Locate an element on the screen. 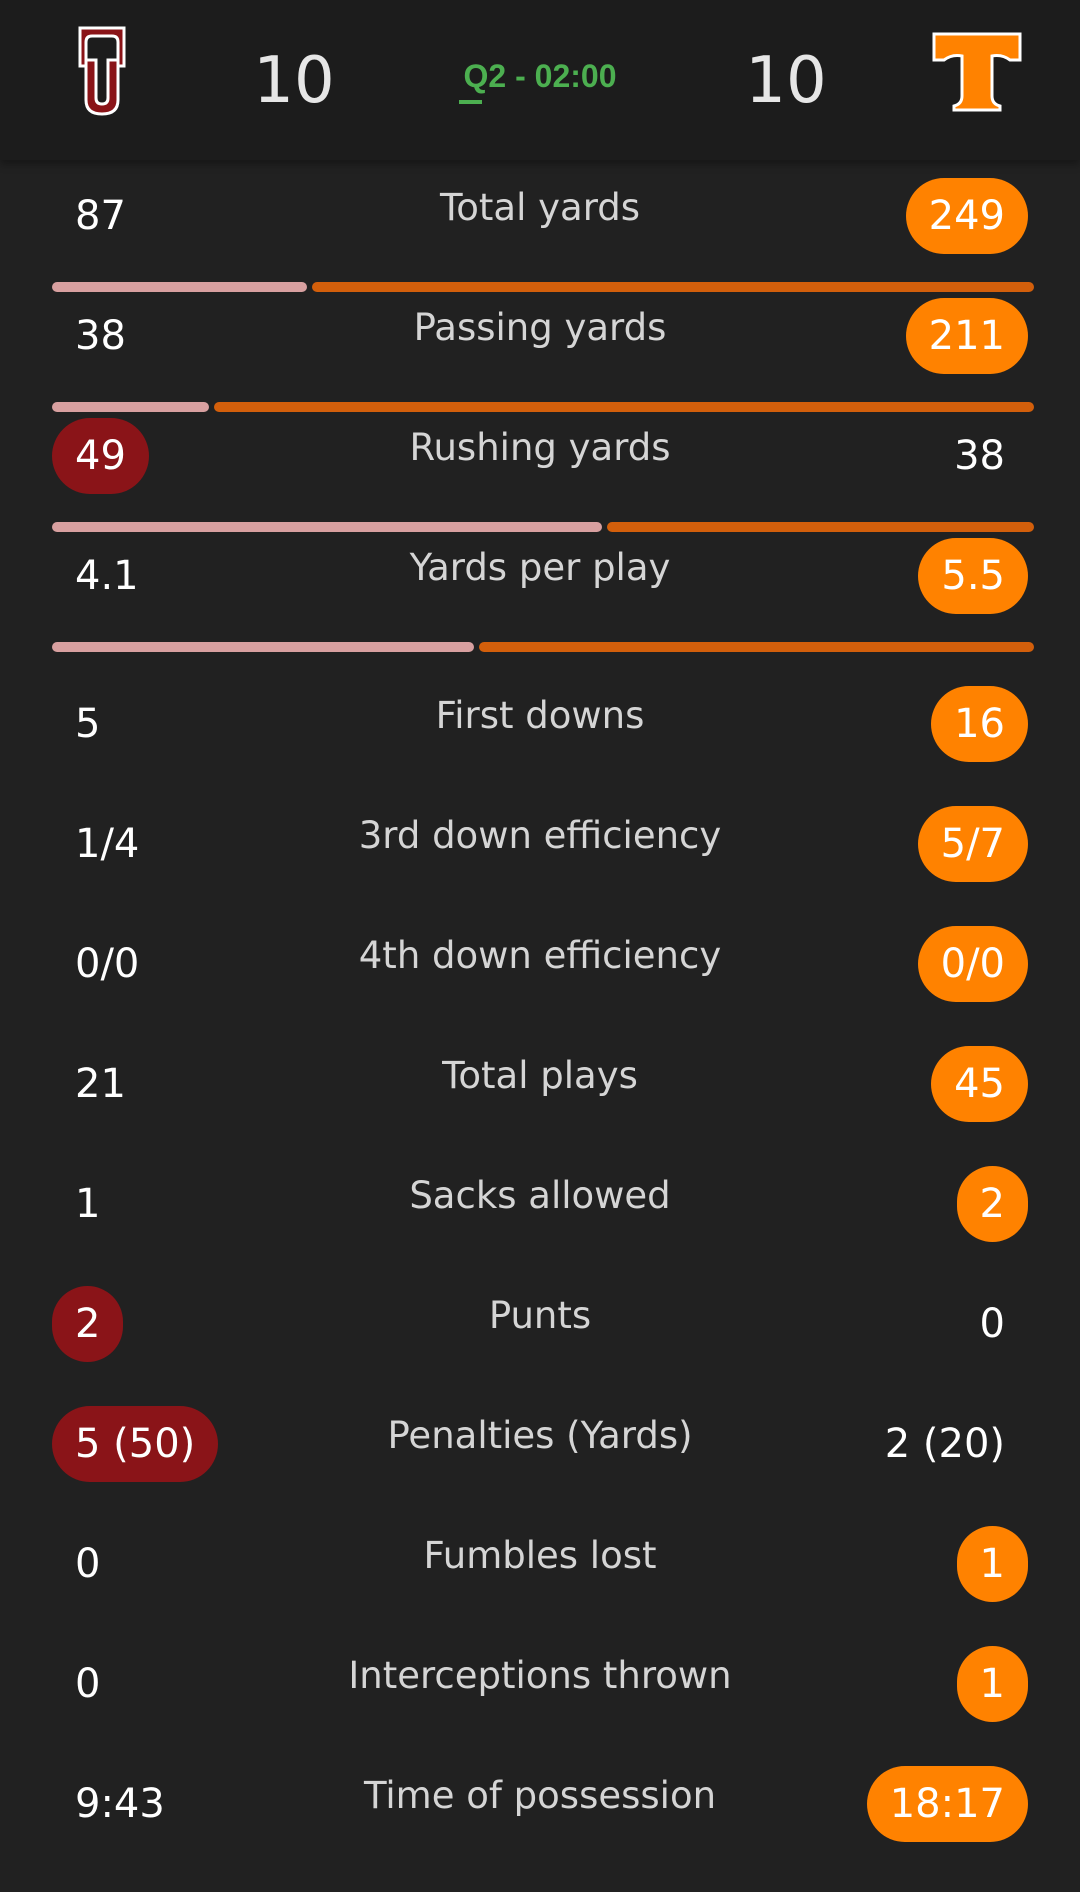  stat-label: Yards per play is located at coordinates (540, 567).